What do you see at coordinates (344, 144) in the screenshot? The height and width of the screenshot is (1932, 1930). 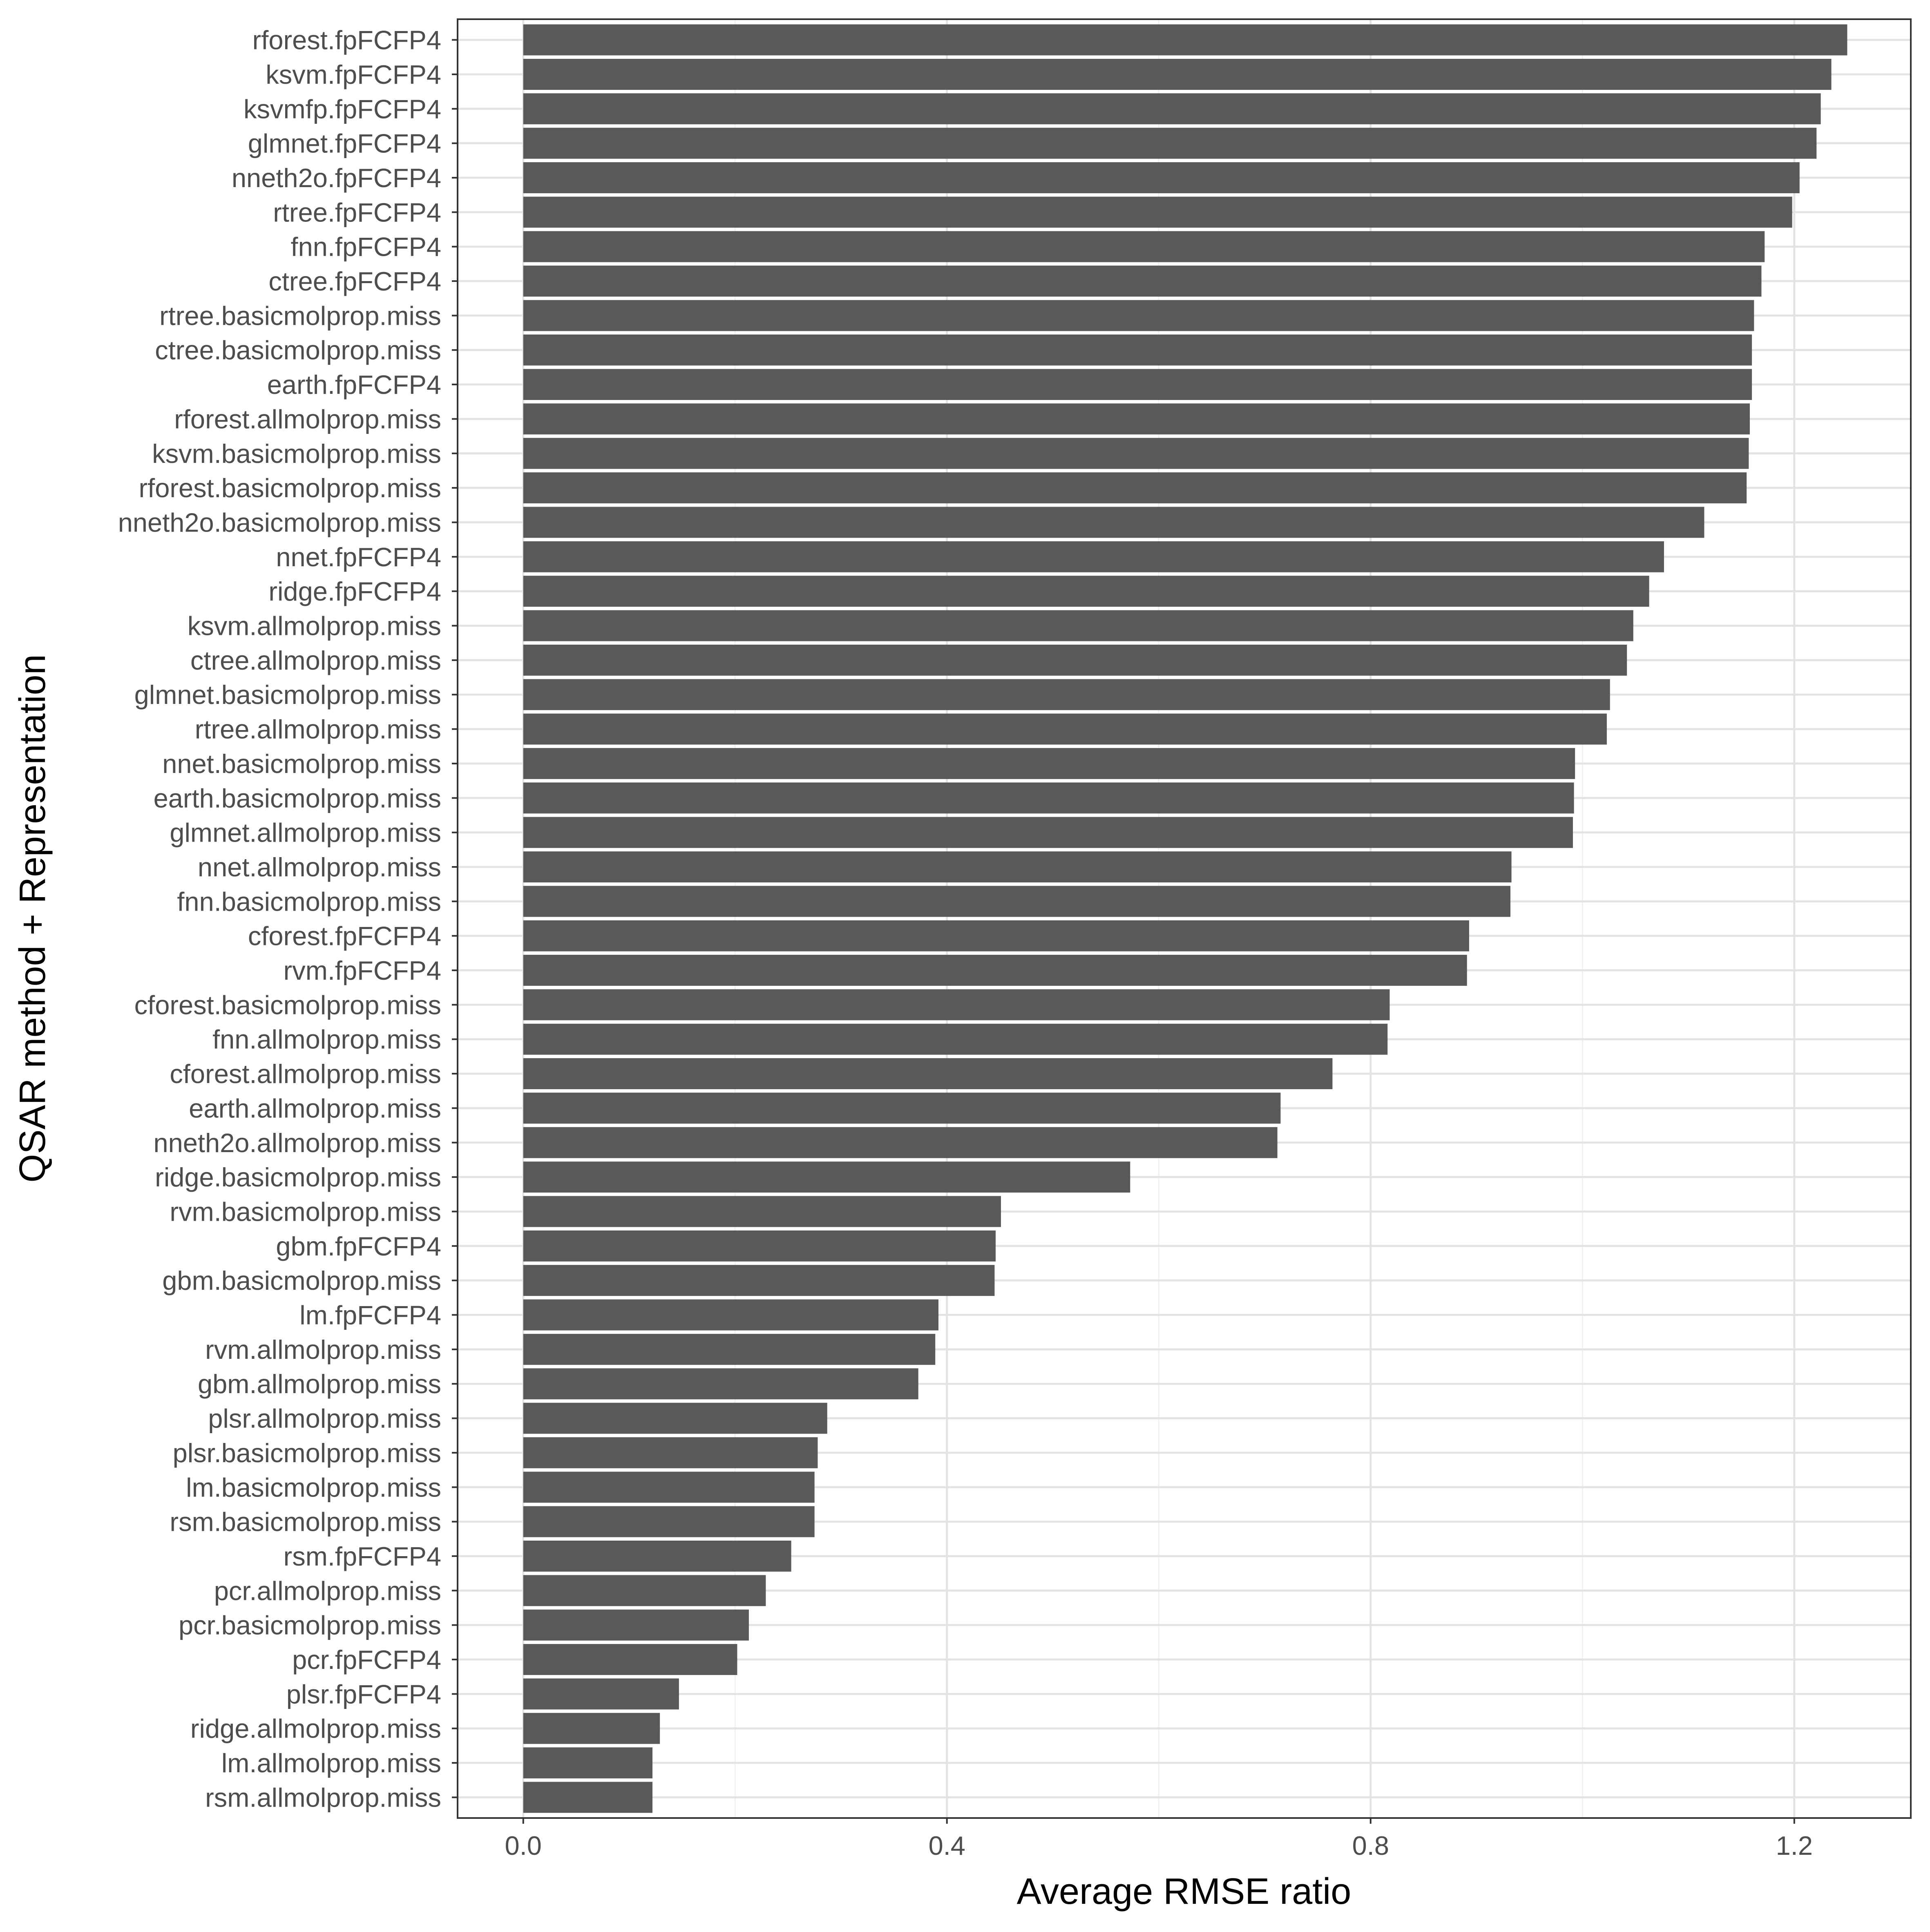 I see `y-tick-label: glmnet.fpFCFP4` at bounding box center [344, 144].